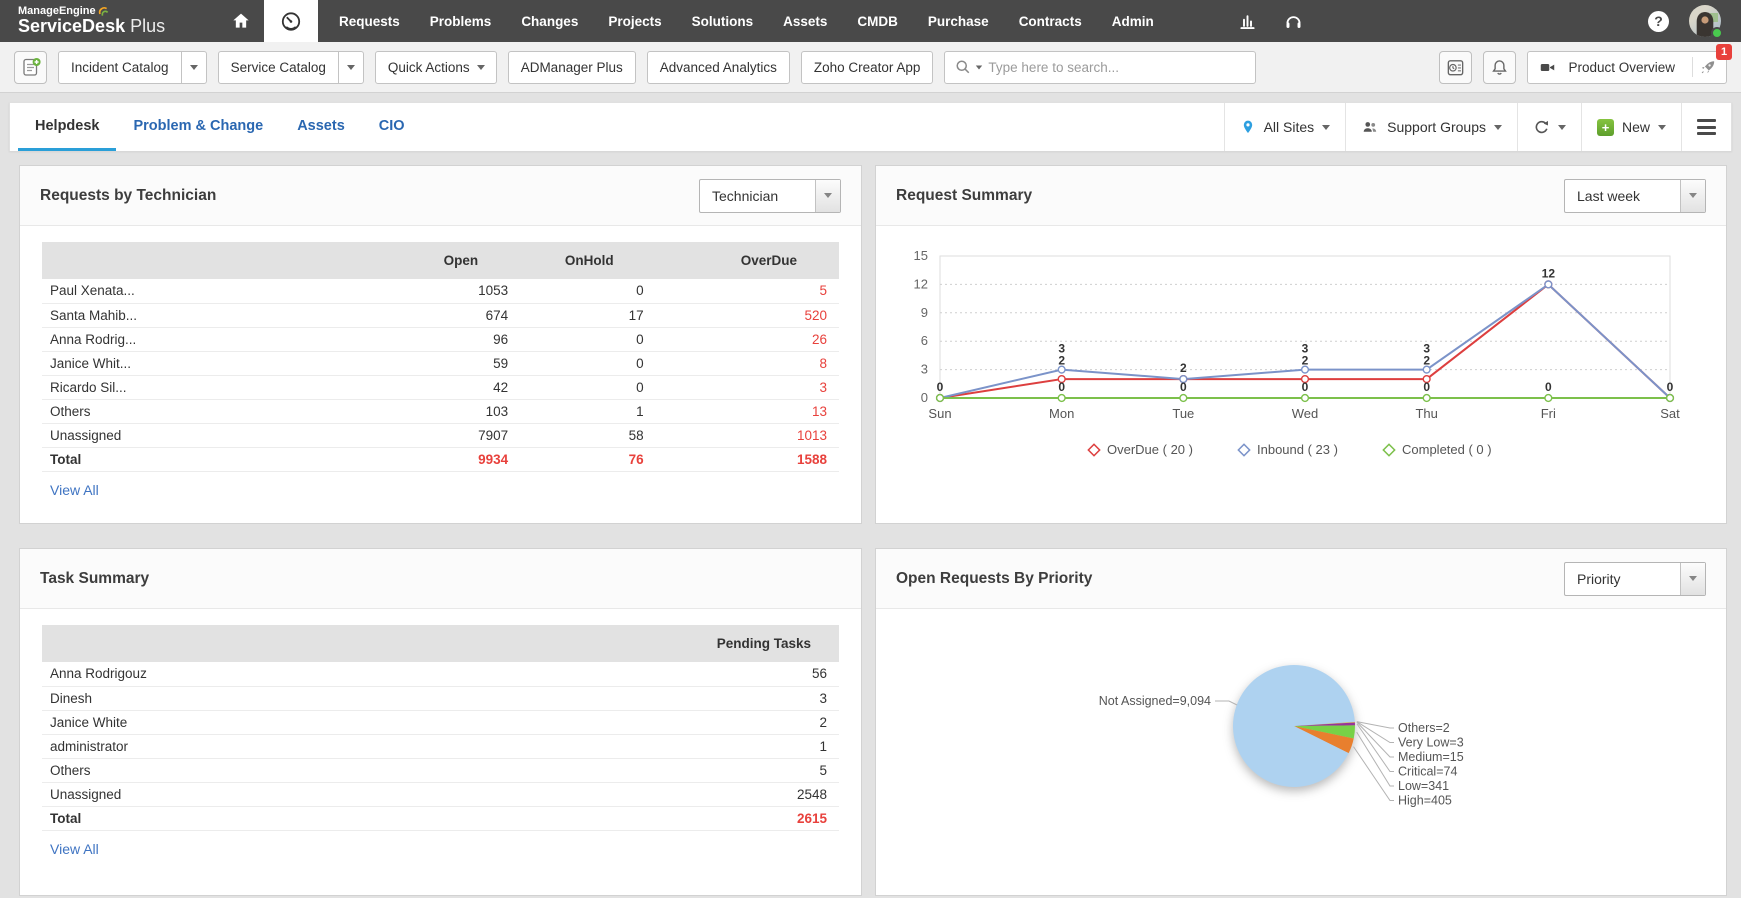 Image resolution: width=1741 pixels, height=898 pixels. I want to click on nav-item-changes: Changes, so click(550, 21).